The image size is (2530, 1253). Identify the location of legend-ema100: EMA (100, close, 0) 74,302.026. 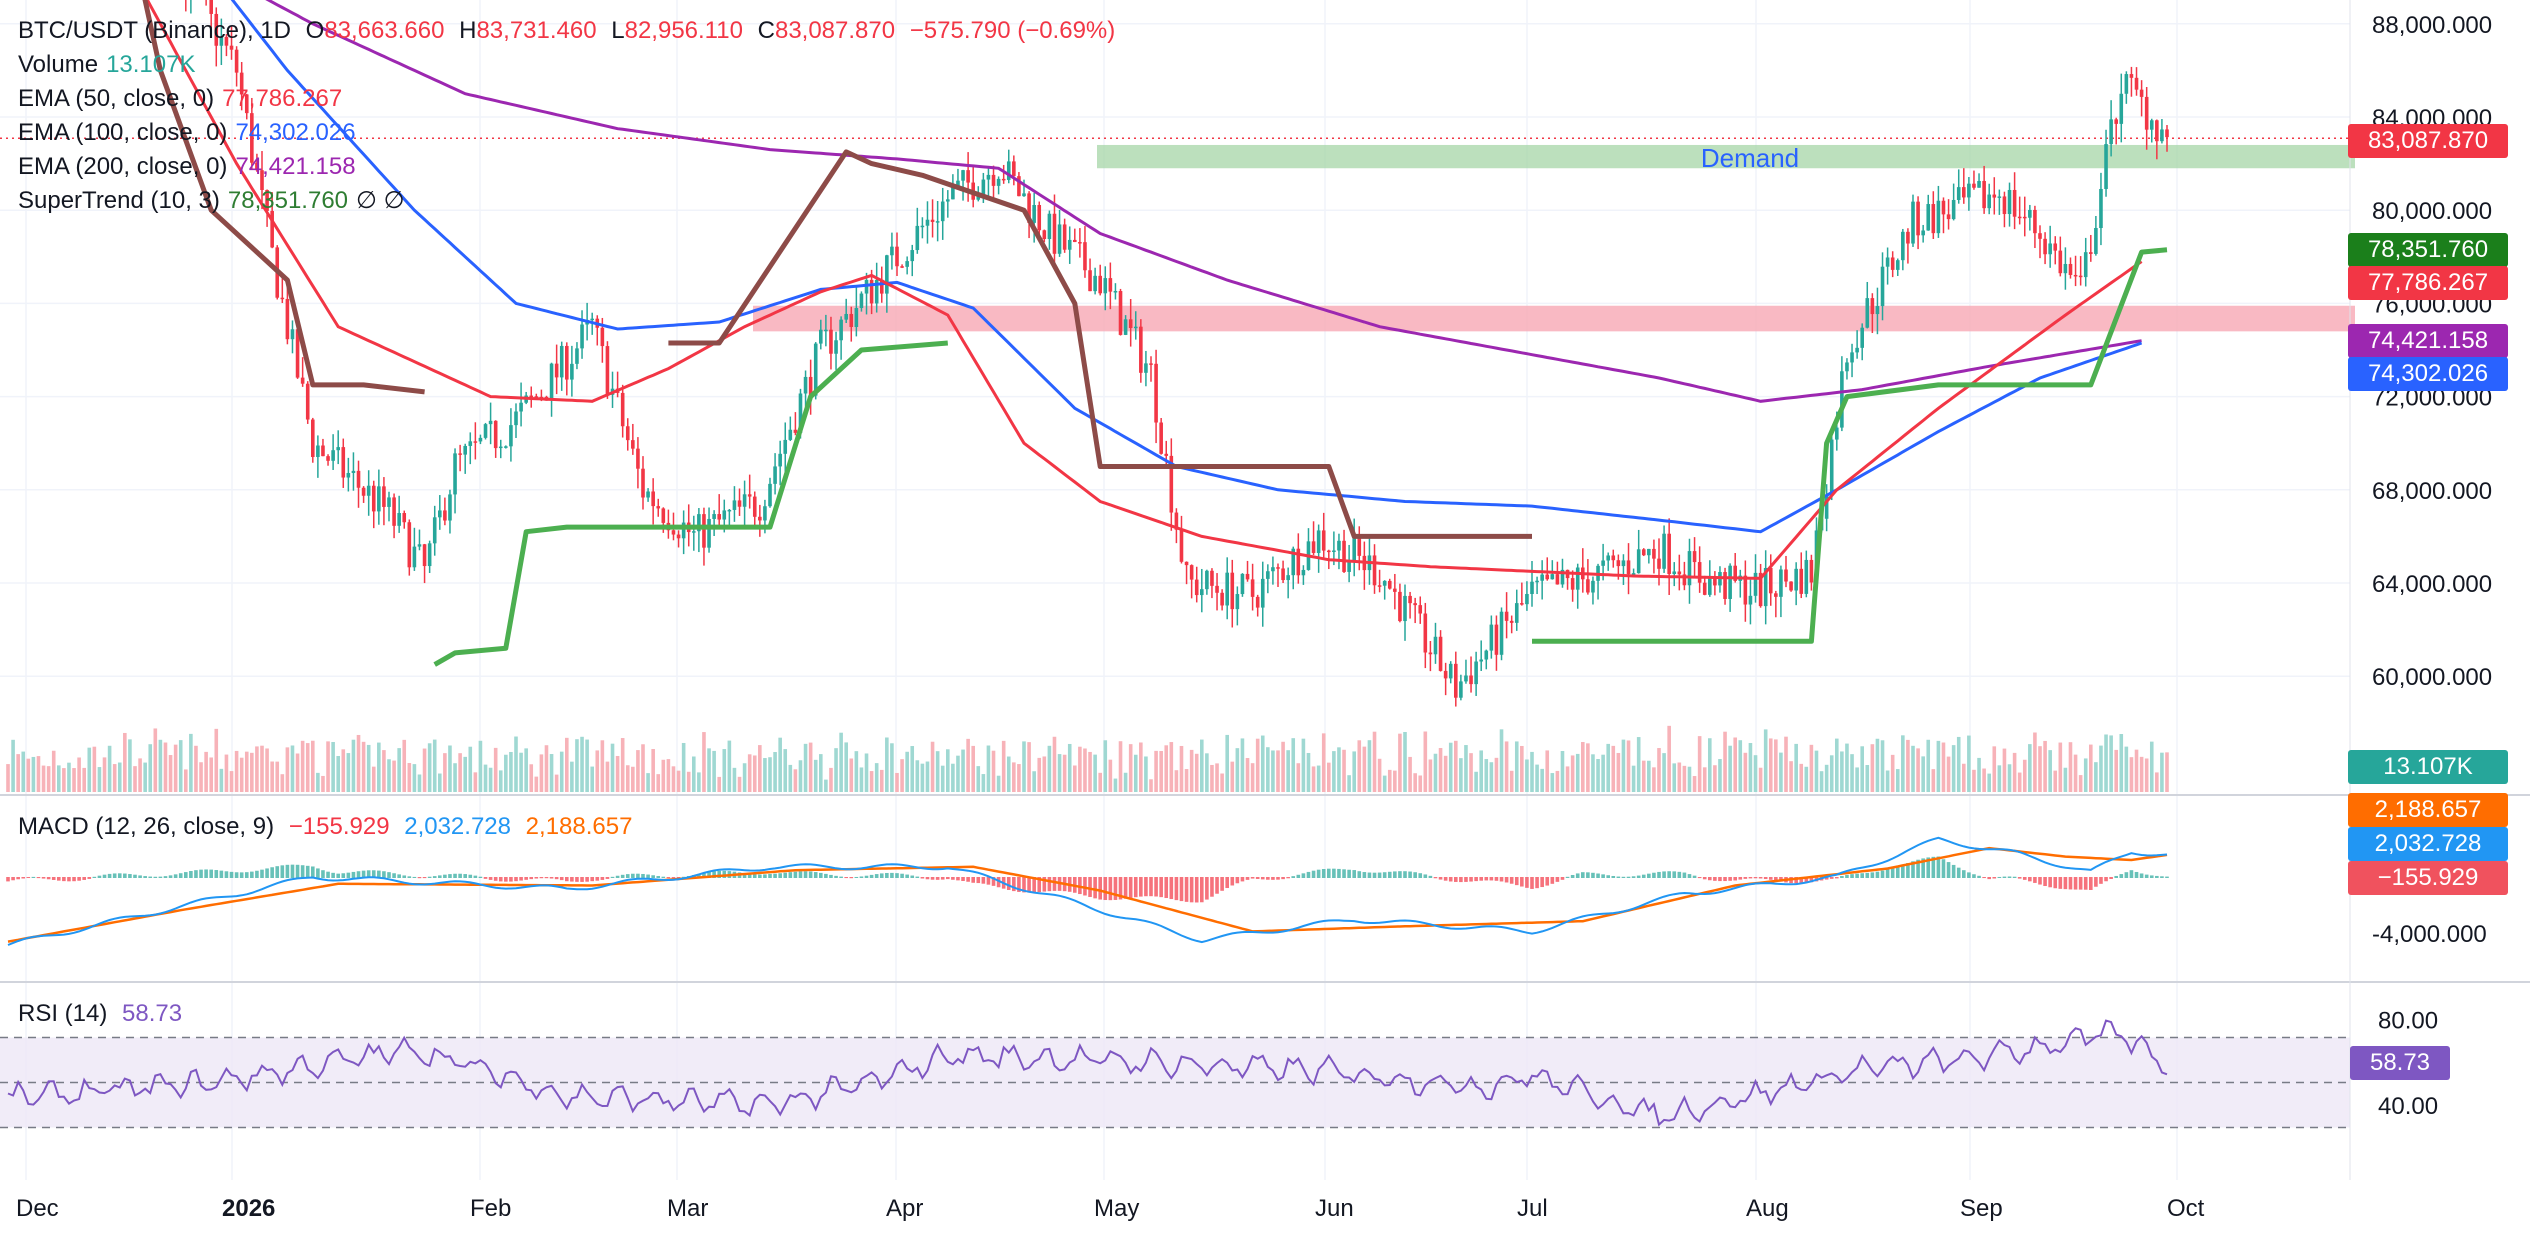
(570, 133).